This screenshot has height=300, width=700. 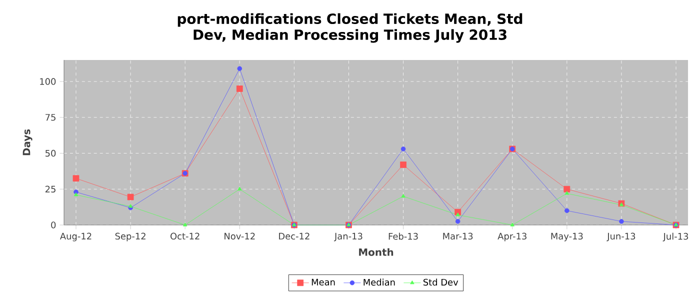 I want to click on x-tick-label: Jan-13, so click(x=348, y=237).